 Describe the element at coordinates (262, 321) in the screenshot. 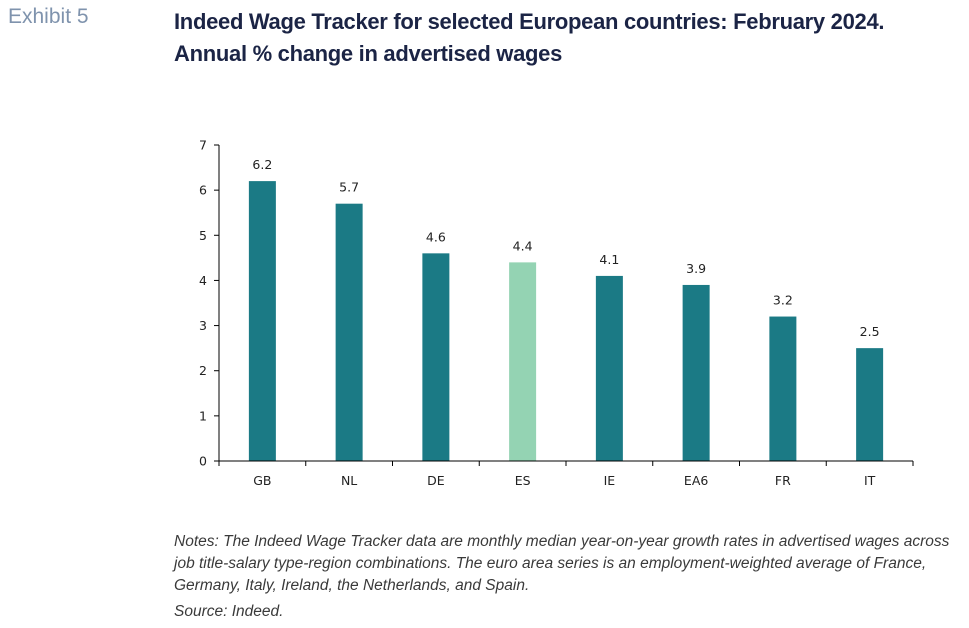

I see `bar-gb` at that location.